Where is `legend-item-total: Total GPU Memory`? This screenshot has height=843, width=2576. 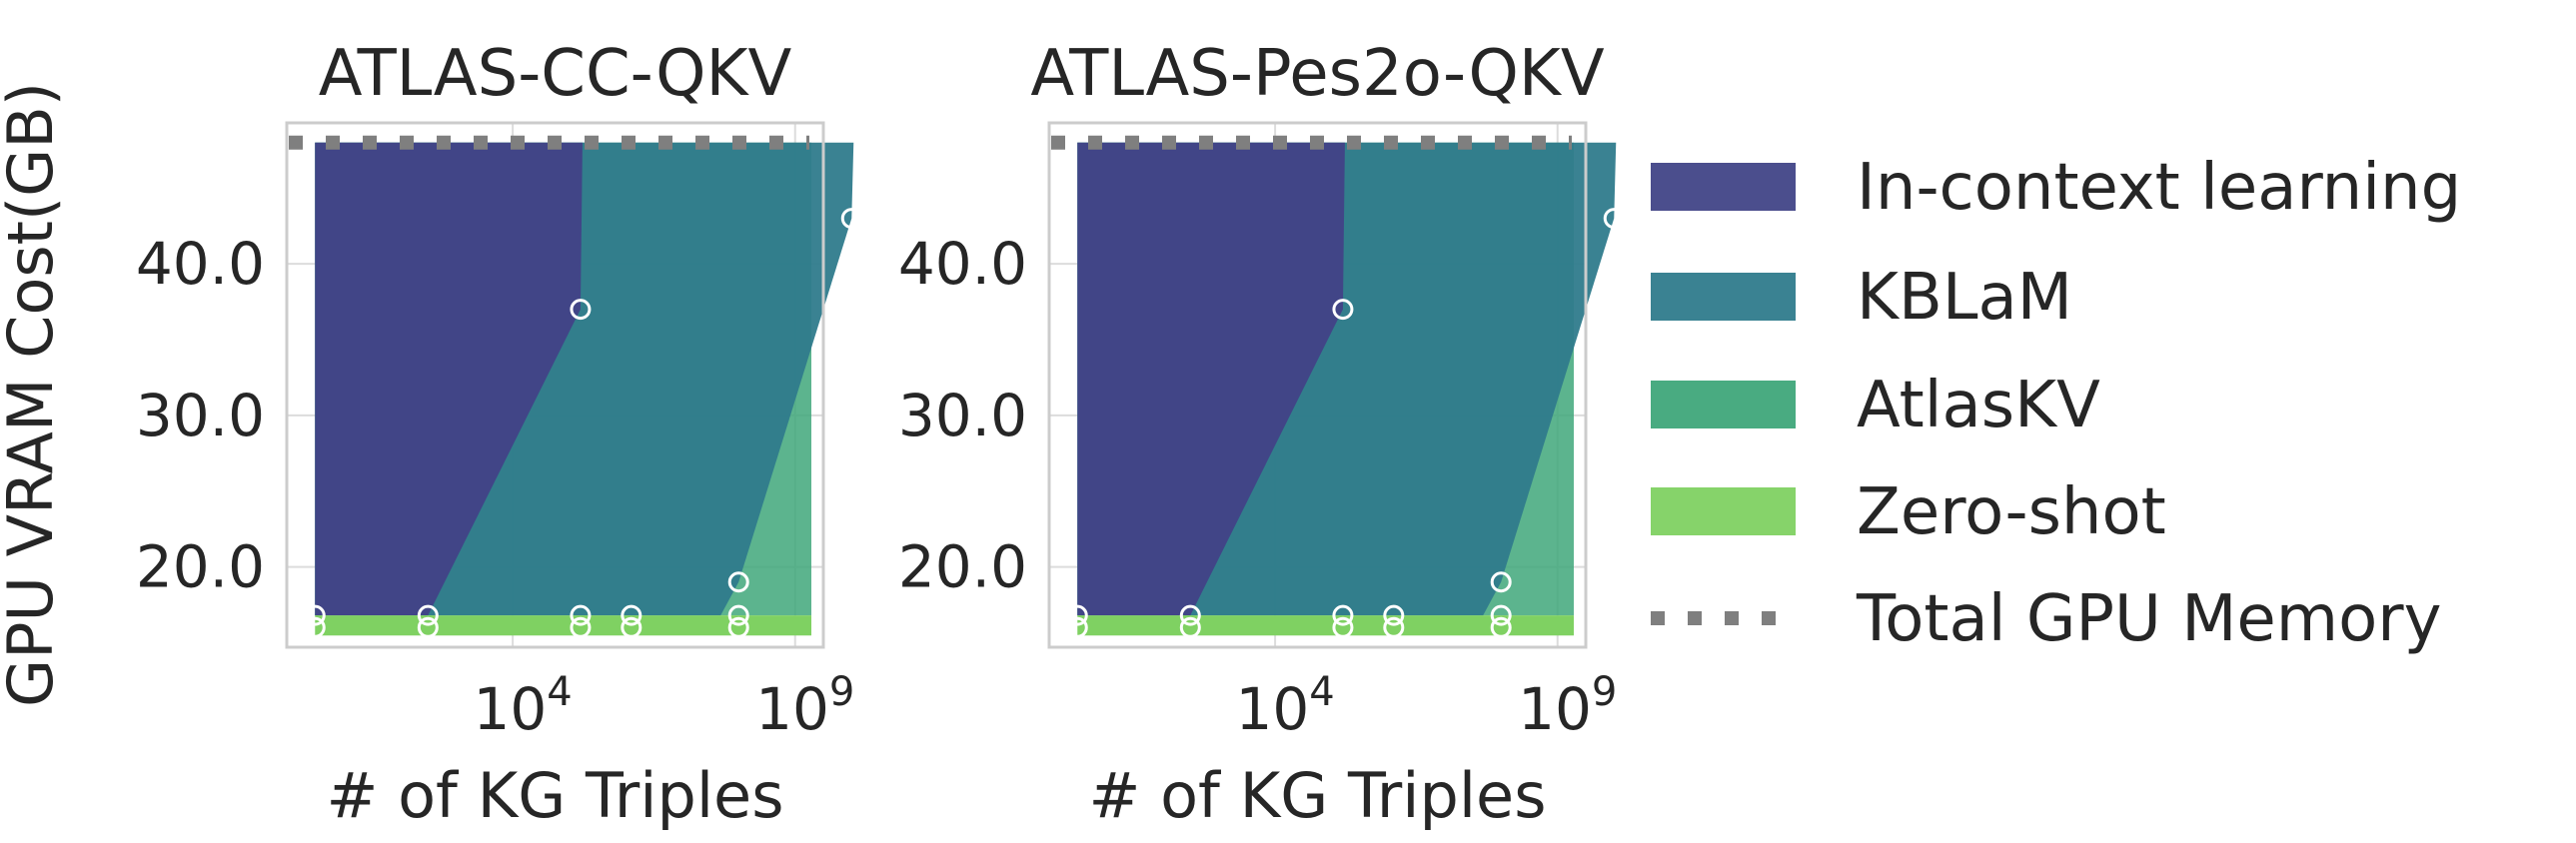 legend-item-total: Total GPU Memory is located at coordinates (2046, 619).